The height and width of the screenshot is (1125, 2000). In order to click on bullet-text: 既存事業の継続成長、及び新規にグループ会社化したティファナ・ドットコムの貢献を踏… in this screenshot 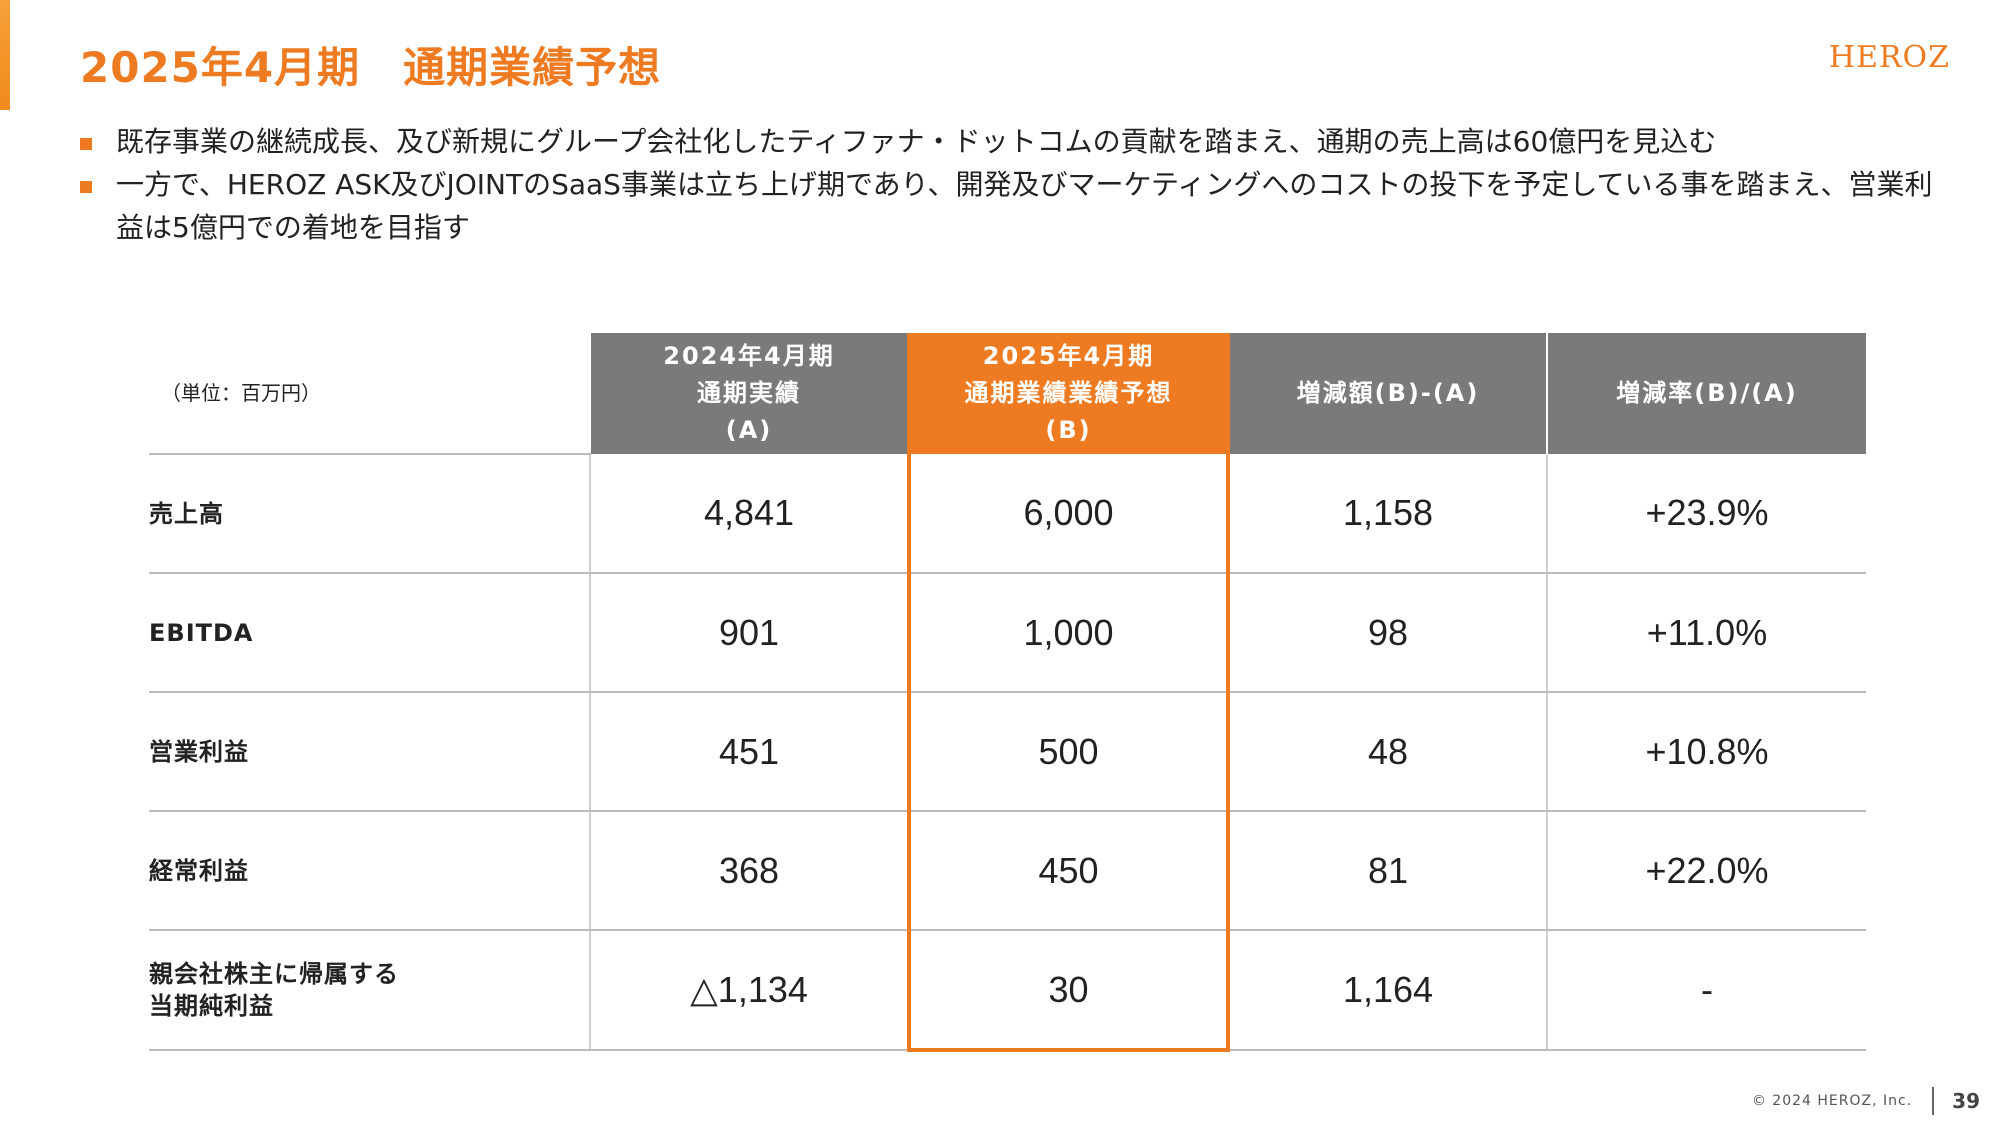, I will do `click(916, 141)`.